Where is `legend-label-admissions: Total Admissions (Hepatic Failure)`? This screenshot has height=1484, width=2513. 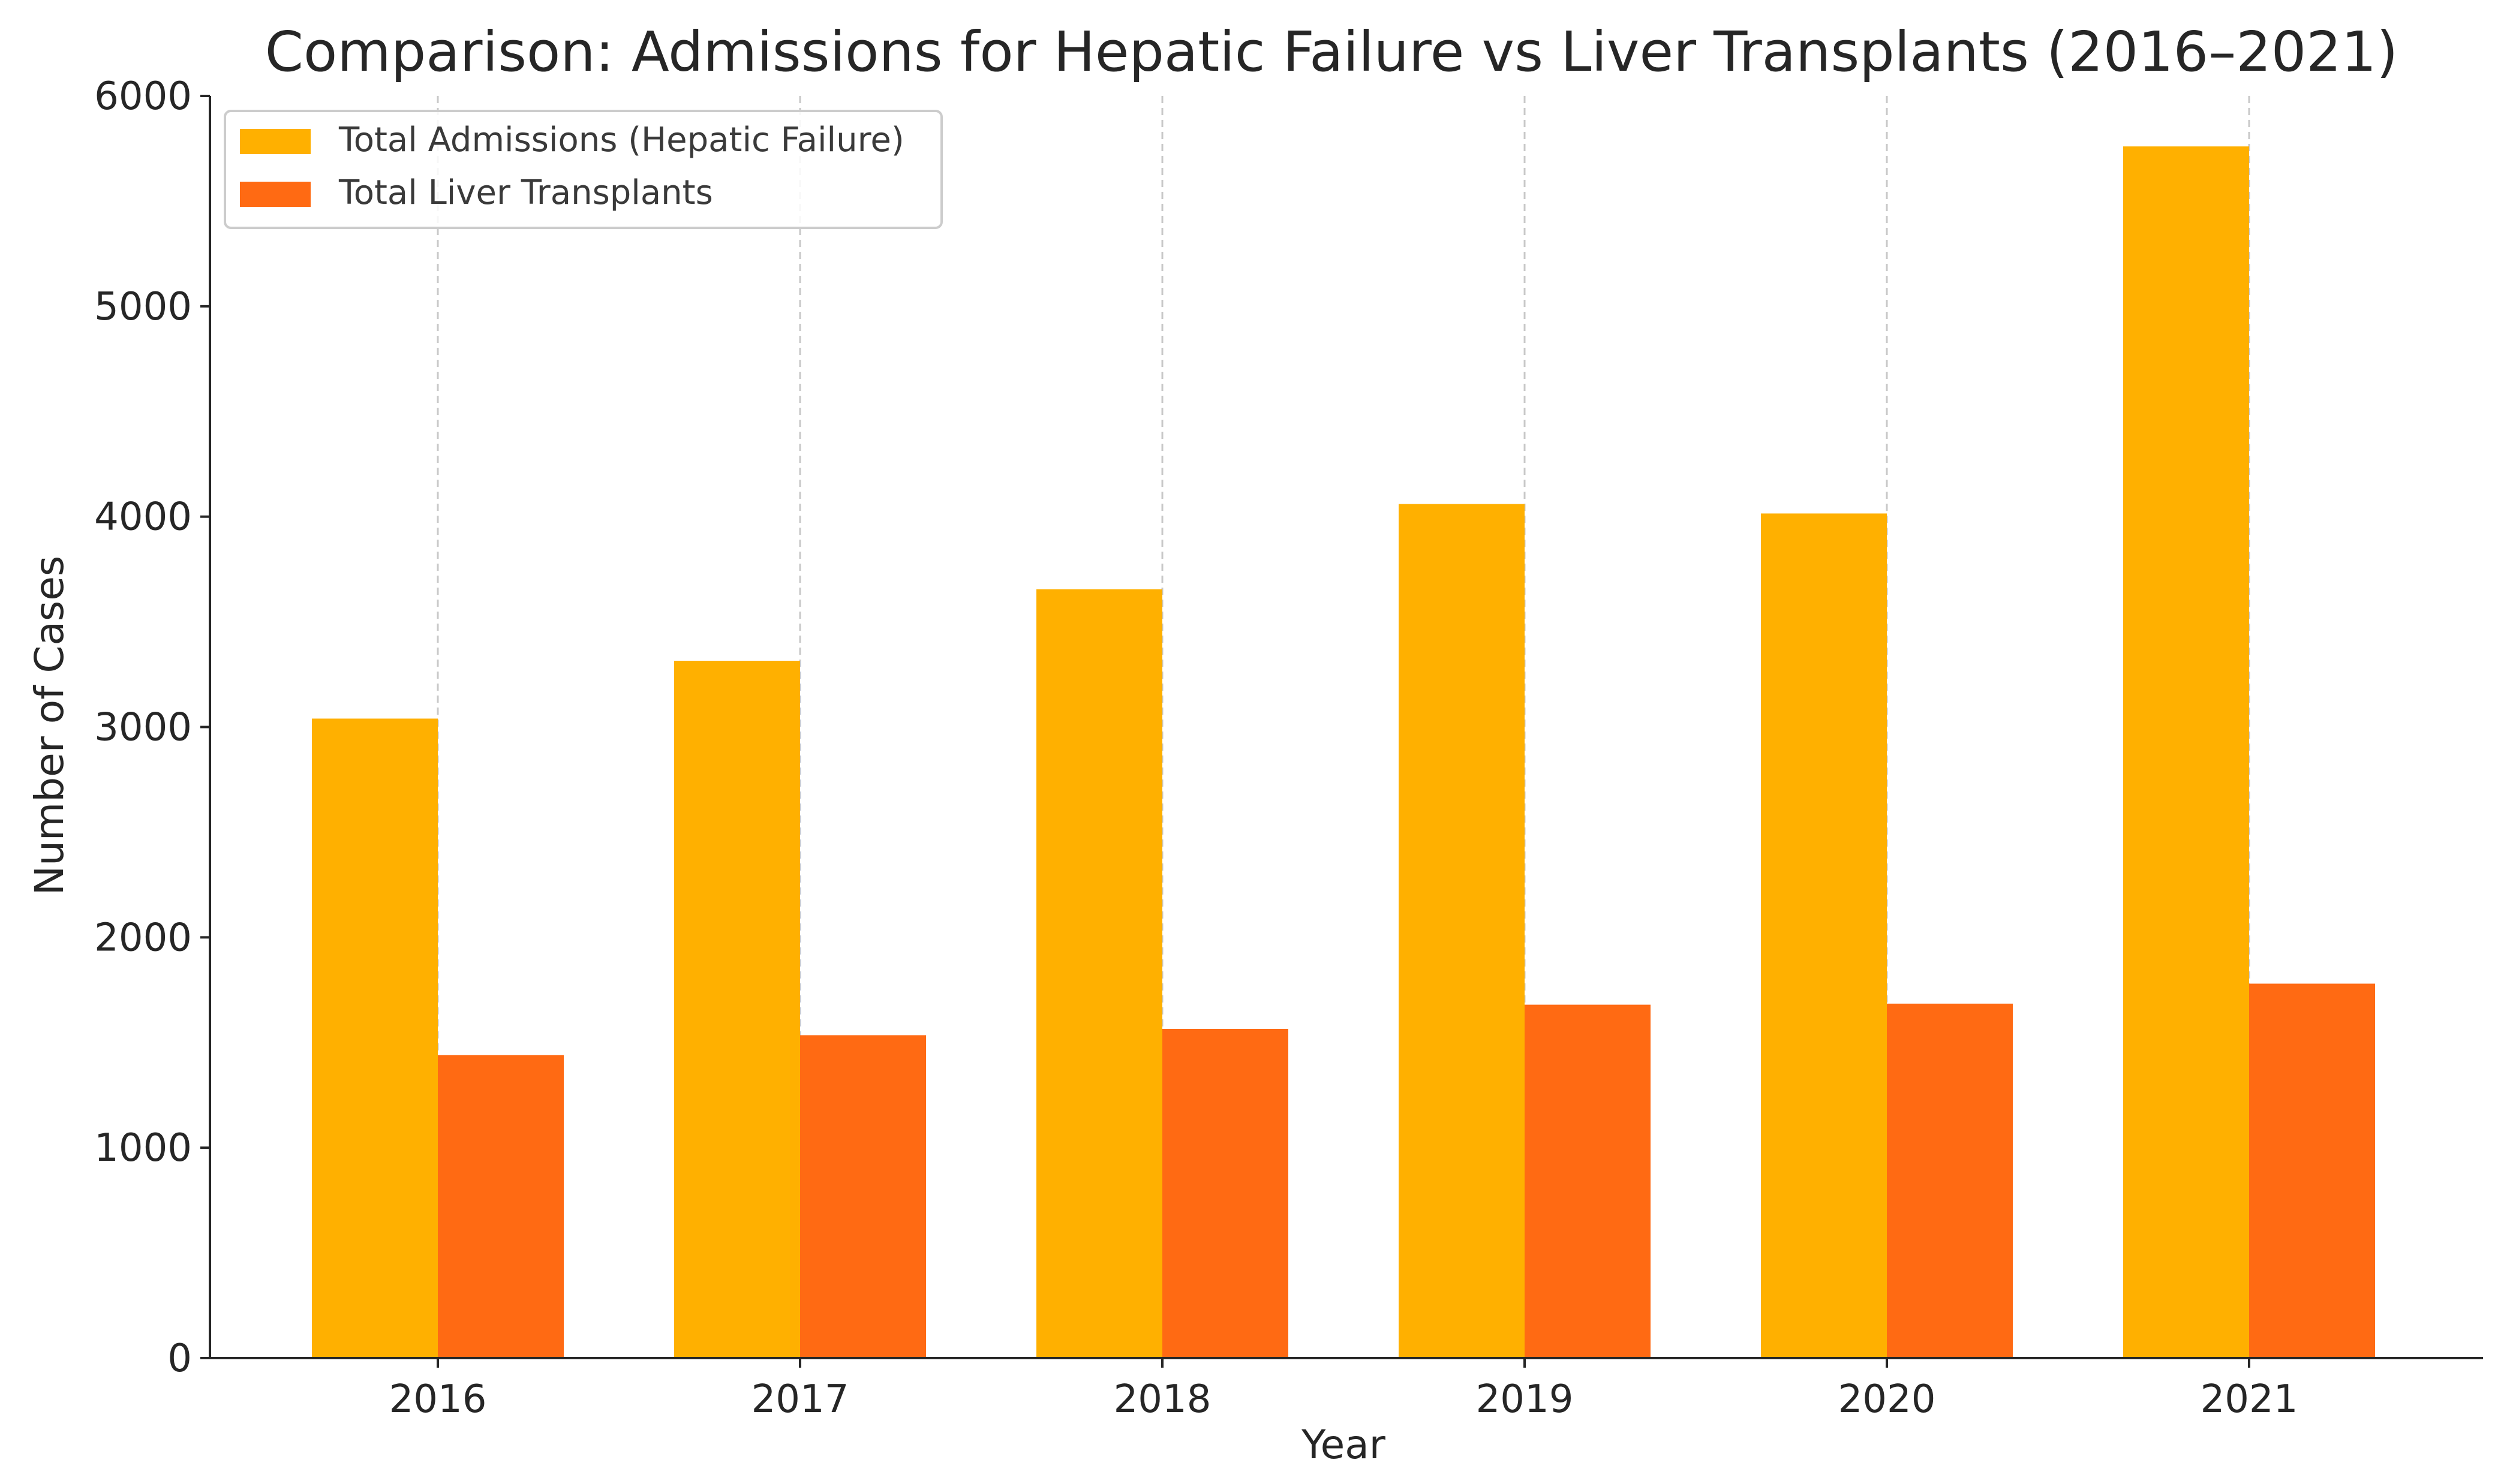 legend-label-admissions: Total Admissions (Hepatic Failure) is located at coordinates (621, 140).